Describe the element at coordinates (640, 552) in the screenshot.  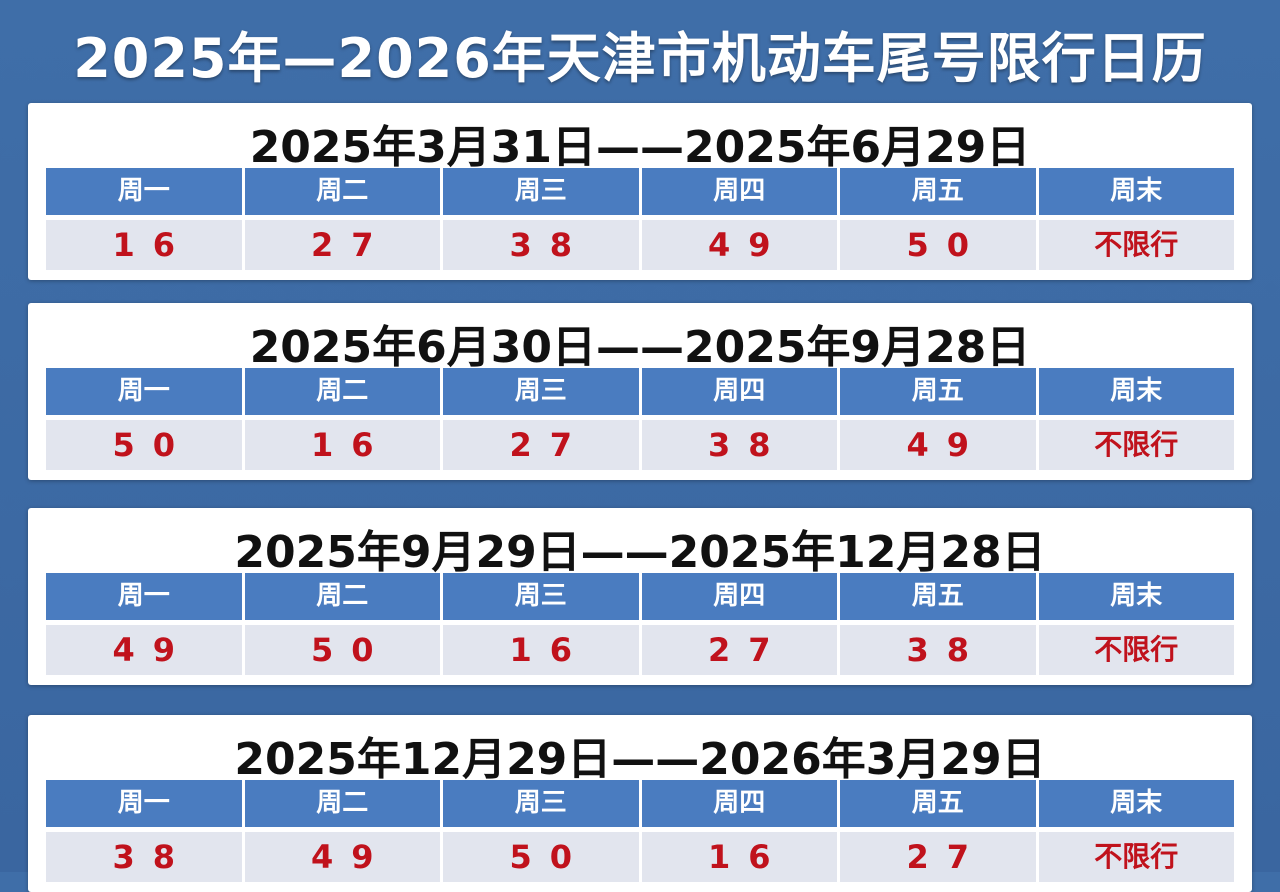
I see `period-title: 2025年9月29日——2025年12月28日` at that location.